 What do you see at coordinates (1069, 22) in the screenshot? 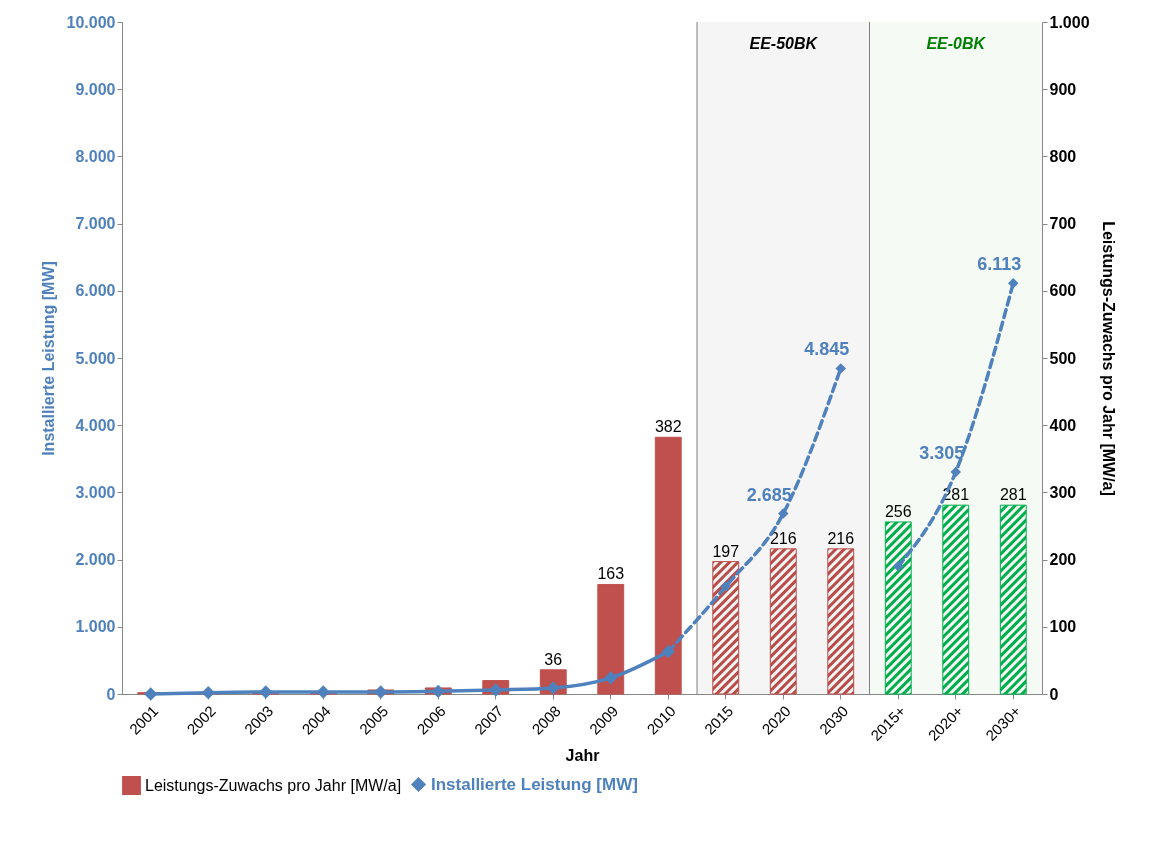
I see `y2-tick-label: 1.000` at bounding box center [1069, 22].